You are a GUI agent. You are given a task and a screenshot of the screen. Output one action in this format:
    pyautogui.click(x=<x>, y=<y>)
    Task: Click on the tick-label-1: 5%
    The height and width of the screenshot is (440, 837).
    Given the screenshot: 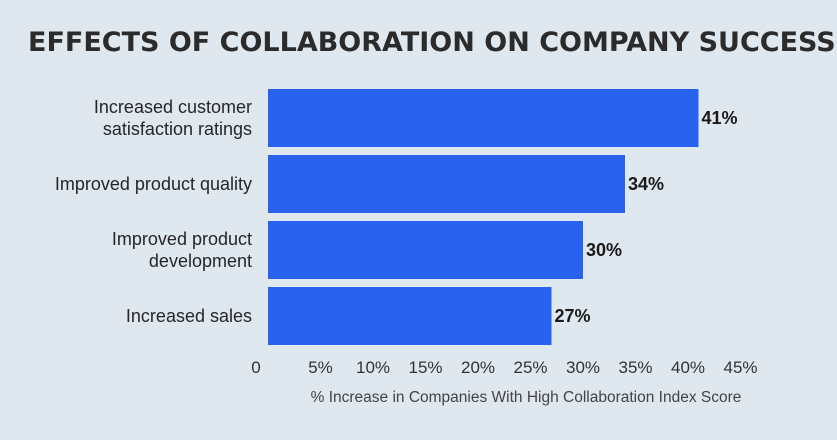 What is the action you would take?
    pyautogui.click(x=320, y=367)
    